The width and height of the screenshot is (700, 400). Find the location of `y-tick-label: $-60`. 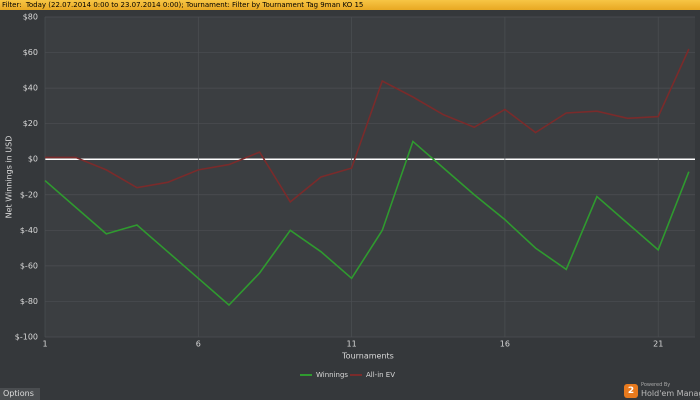

y-tick-label: $-60 is located at coordinates (29, 265).